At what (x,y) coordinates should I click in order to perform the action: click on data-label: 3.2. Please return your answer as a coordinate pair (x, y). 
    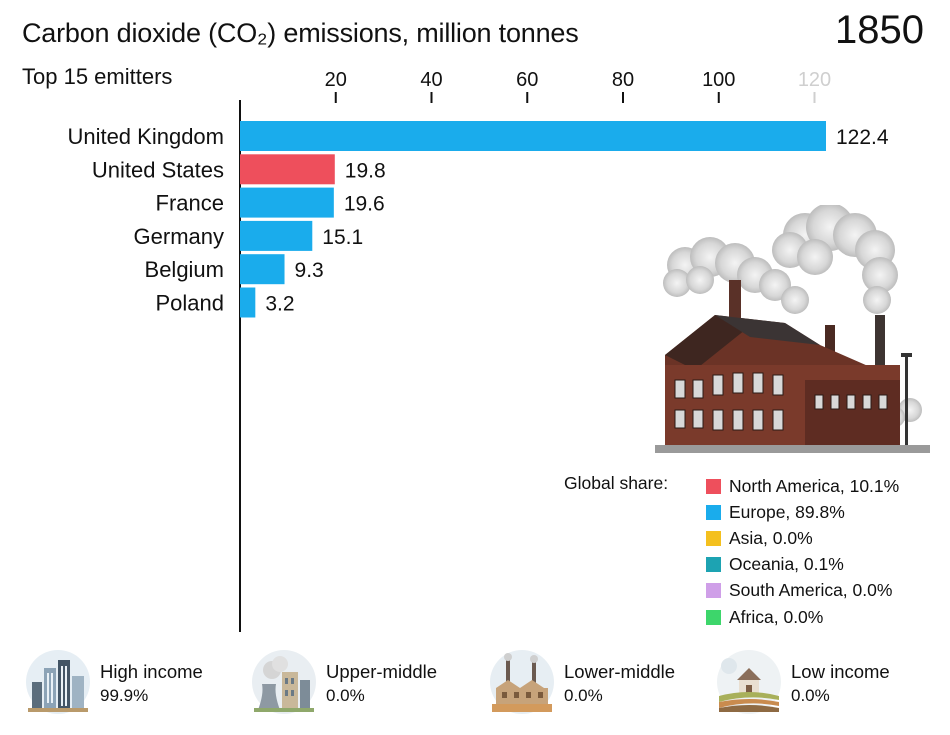
    Looking at the image, I should click on (279, 304).